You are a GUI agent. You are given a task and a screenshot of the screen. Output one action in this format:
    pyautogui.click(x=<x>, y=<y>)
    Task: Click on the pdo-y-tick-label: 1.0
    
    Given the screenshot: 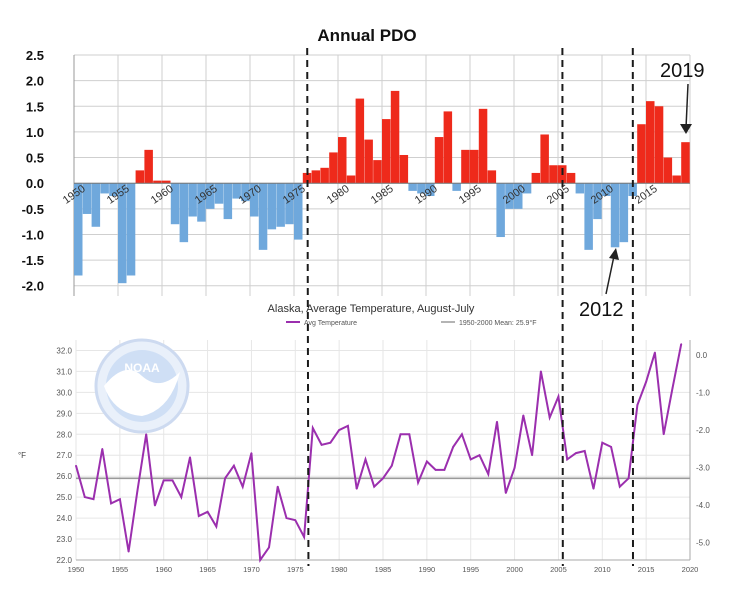 What is the action you would take?
    pyautogui.click(x=35, y=132)
    